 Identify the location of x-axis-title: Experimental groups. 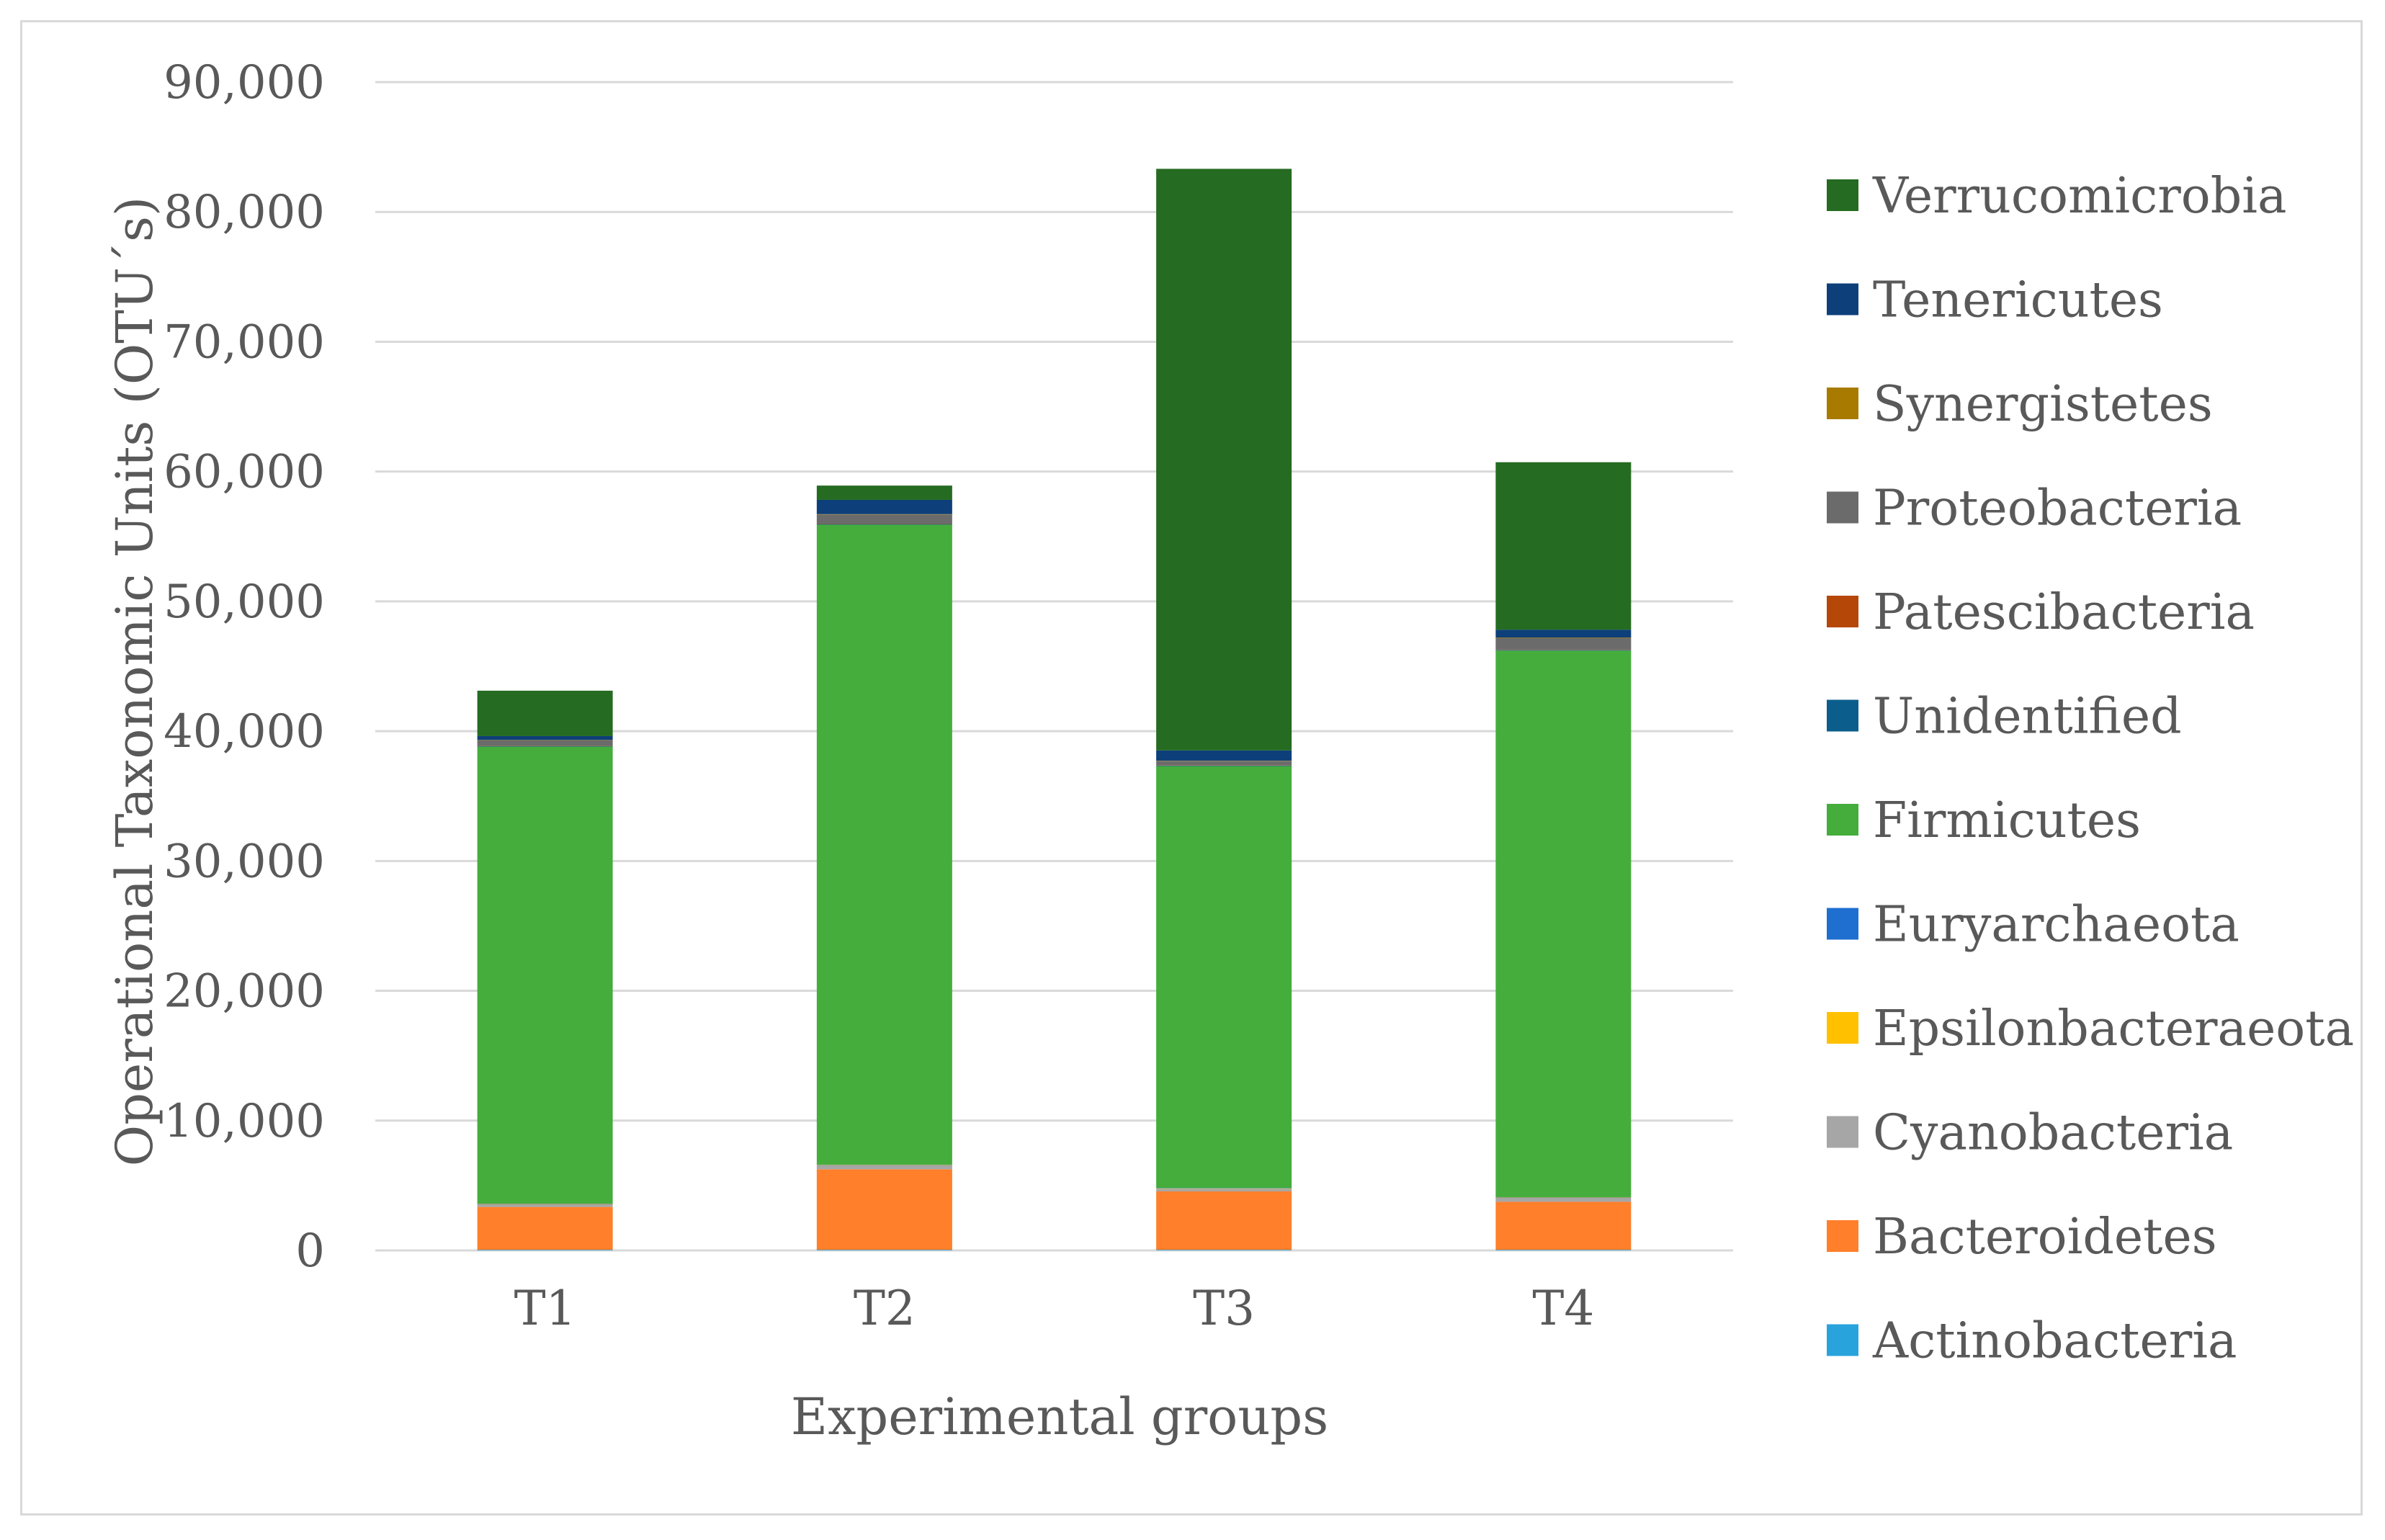
(1059, 1416).